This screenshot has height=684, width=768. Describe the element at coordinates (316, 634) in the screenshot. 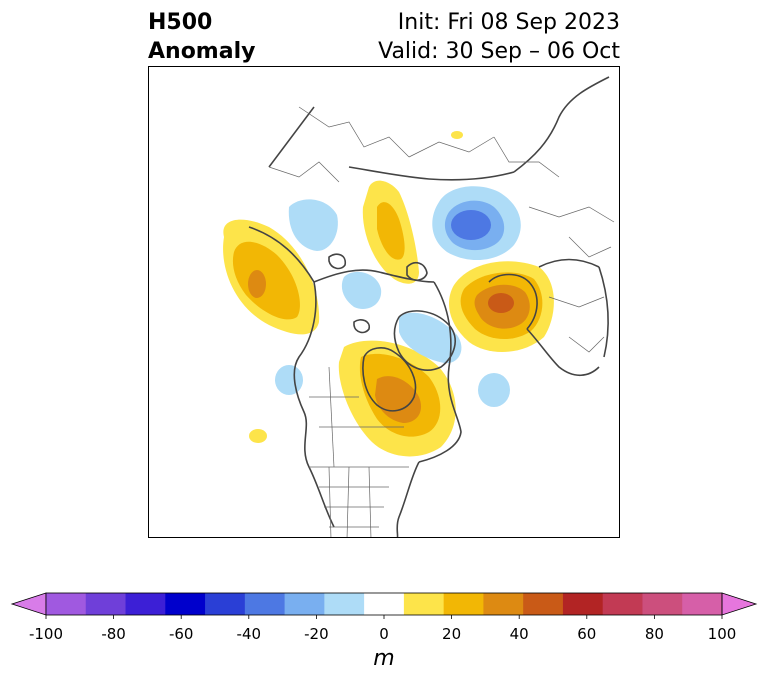

I see `colorbar-tick-label: -20` at that location.